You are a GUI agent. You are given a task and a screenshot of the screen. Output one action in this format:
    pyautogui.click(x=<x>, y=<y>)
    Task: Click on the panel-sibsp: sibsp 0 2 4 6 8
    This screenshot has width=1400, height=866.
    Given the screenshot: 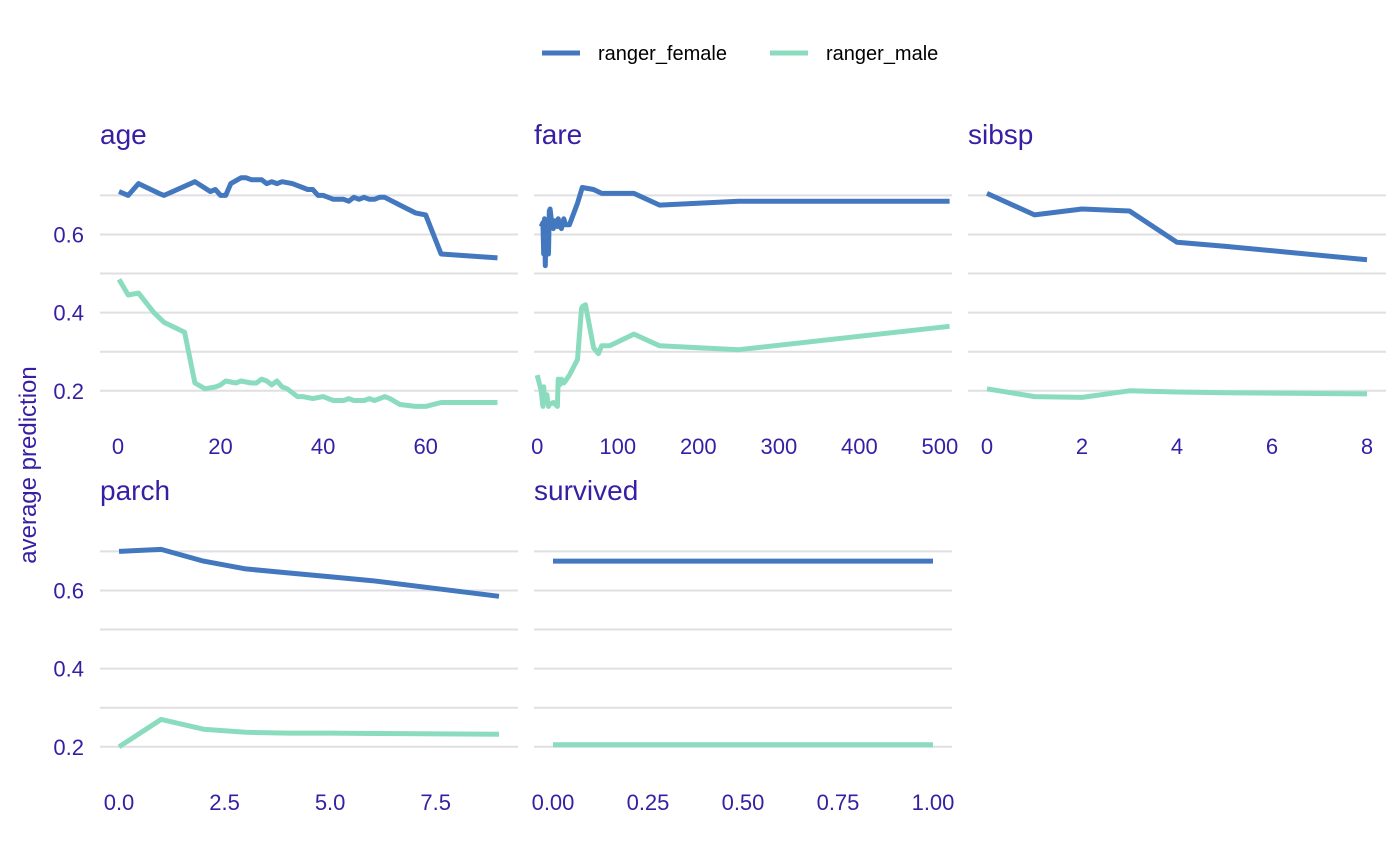 What is the action you would take?
    pyautogui.click(x=1177, y=289)
    